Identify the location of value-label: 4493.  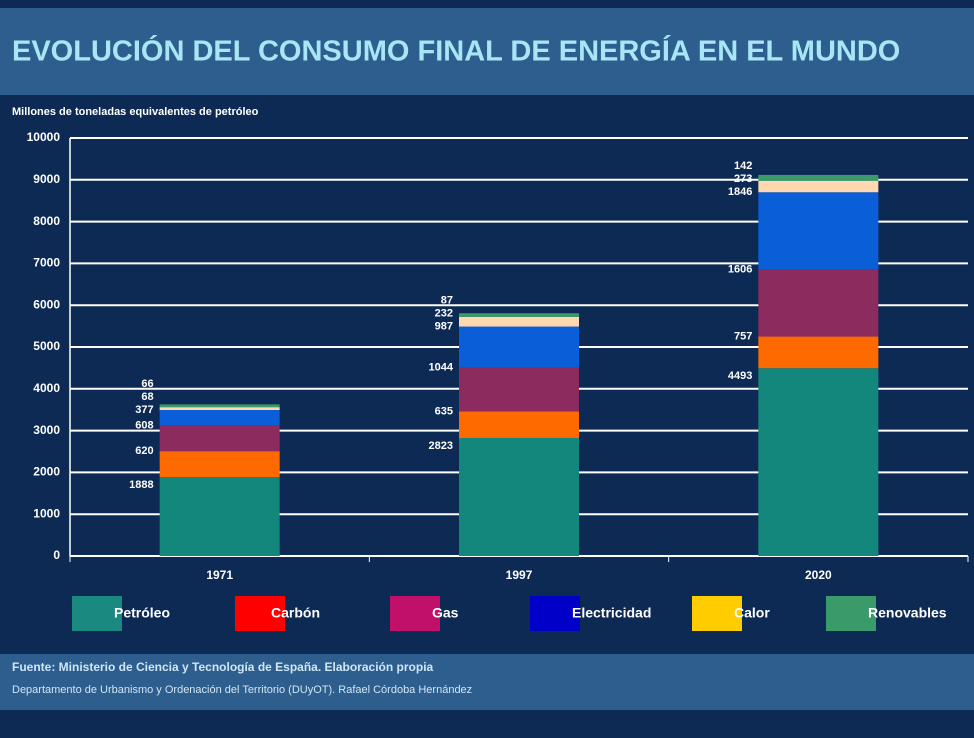
(740, 376).